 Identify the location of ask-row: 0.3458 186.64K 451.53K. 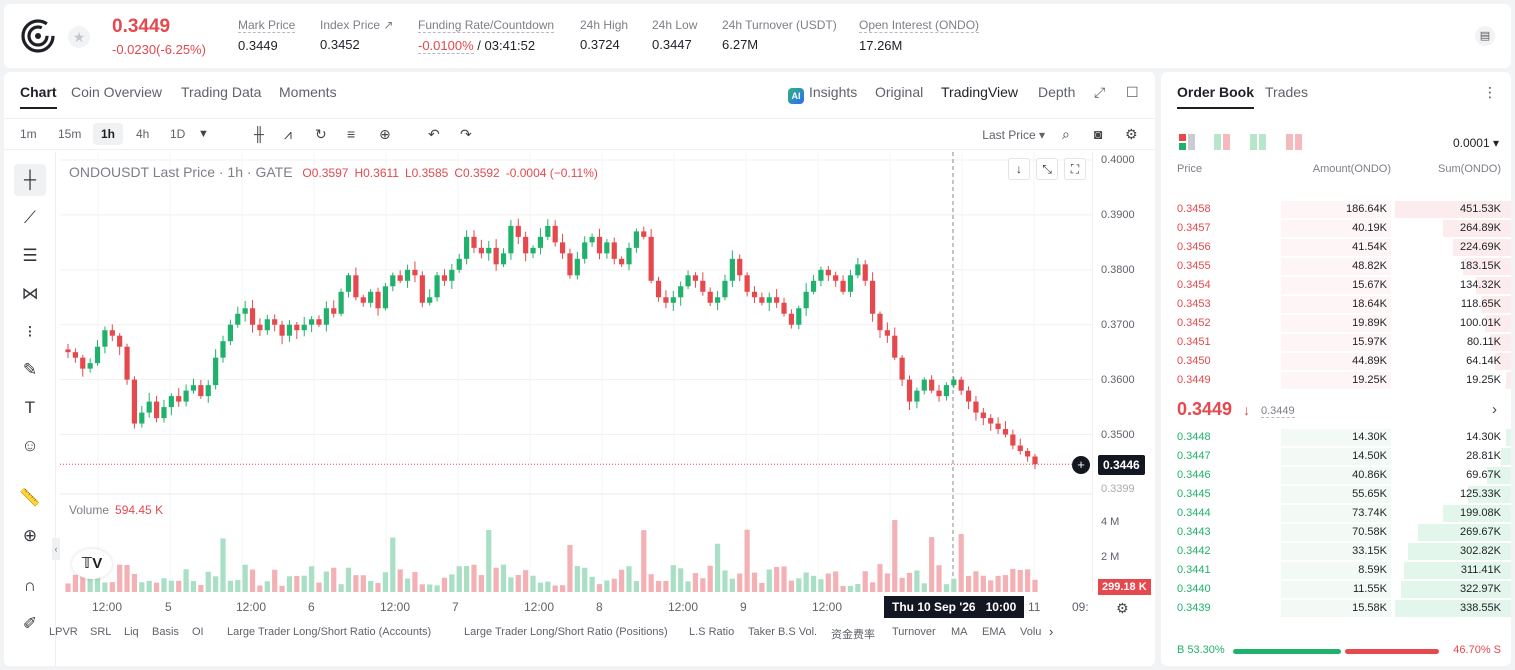
(1336, 209).